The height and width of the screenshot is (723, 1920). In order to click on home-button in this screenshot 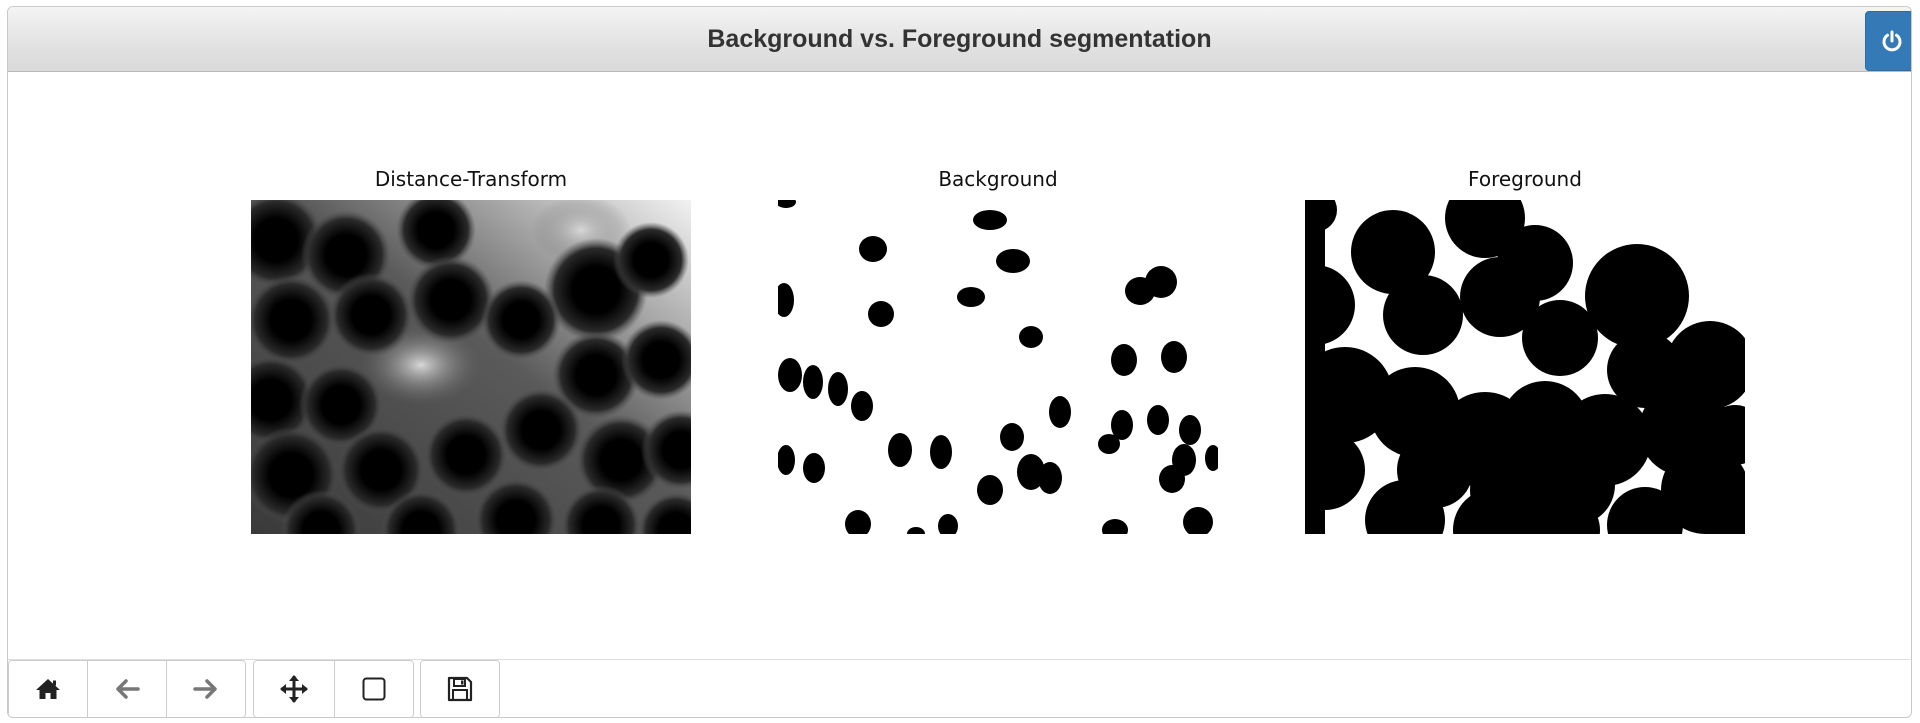, I will do `click(48, 689)`.